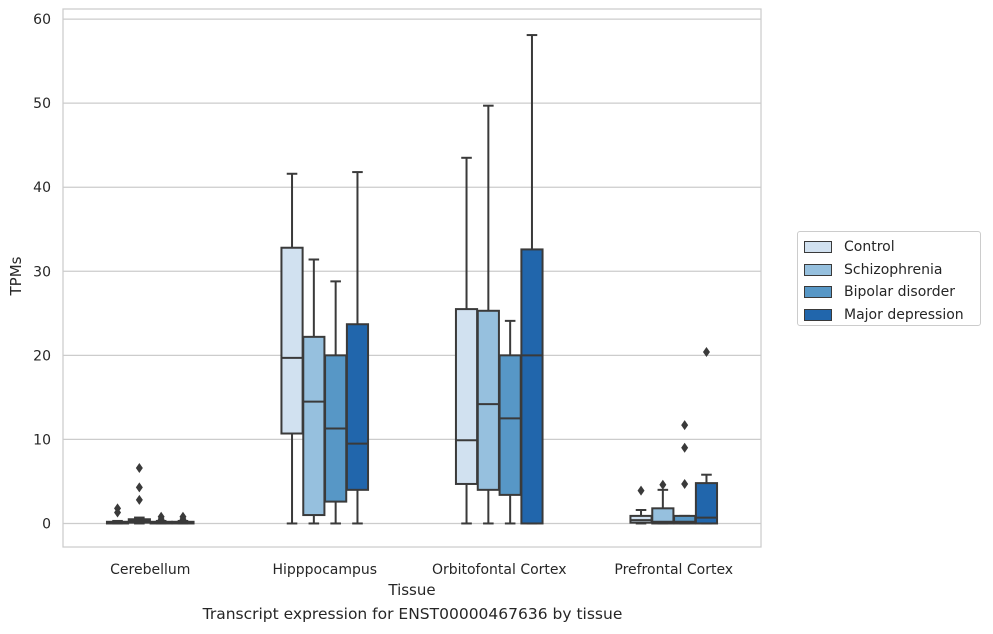  Describe the element at coordinates (499, 570) in the screenshot. I see `x-tick-label: Orbitofontal Cortex` at that location.